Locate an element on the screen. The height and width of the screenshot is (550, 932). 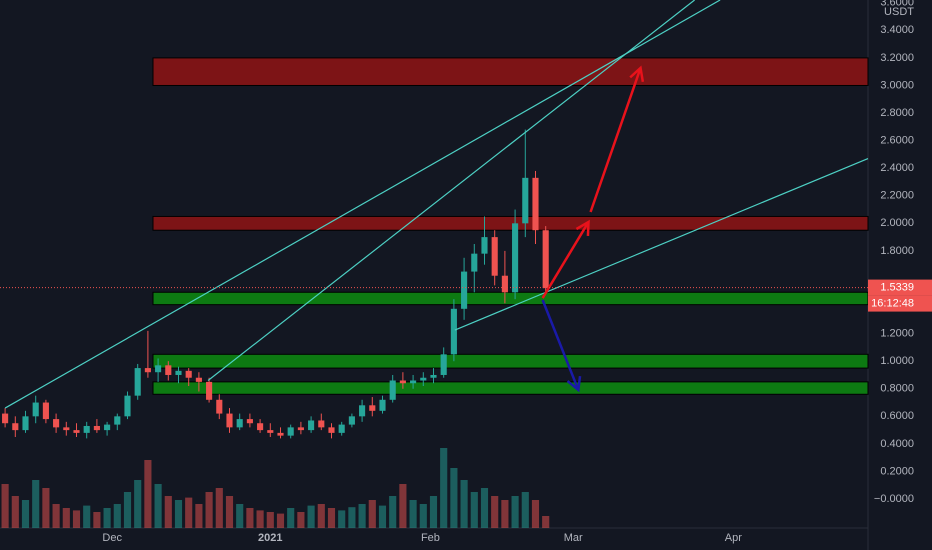
y-tick-label: 3.4000 is located at coordinates (897, 30).